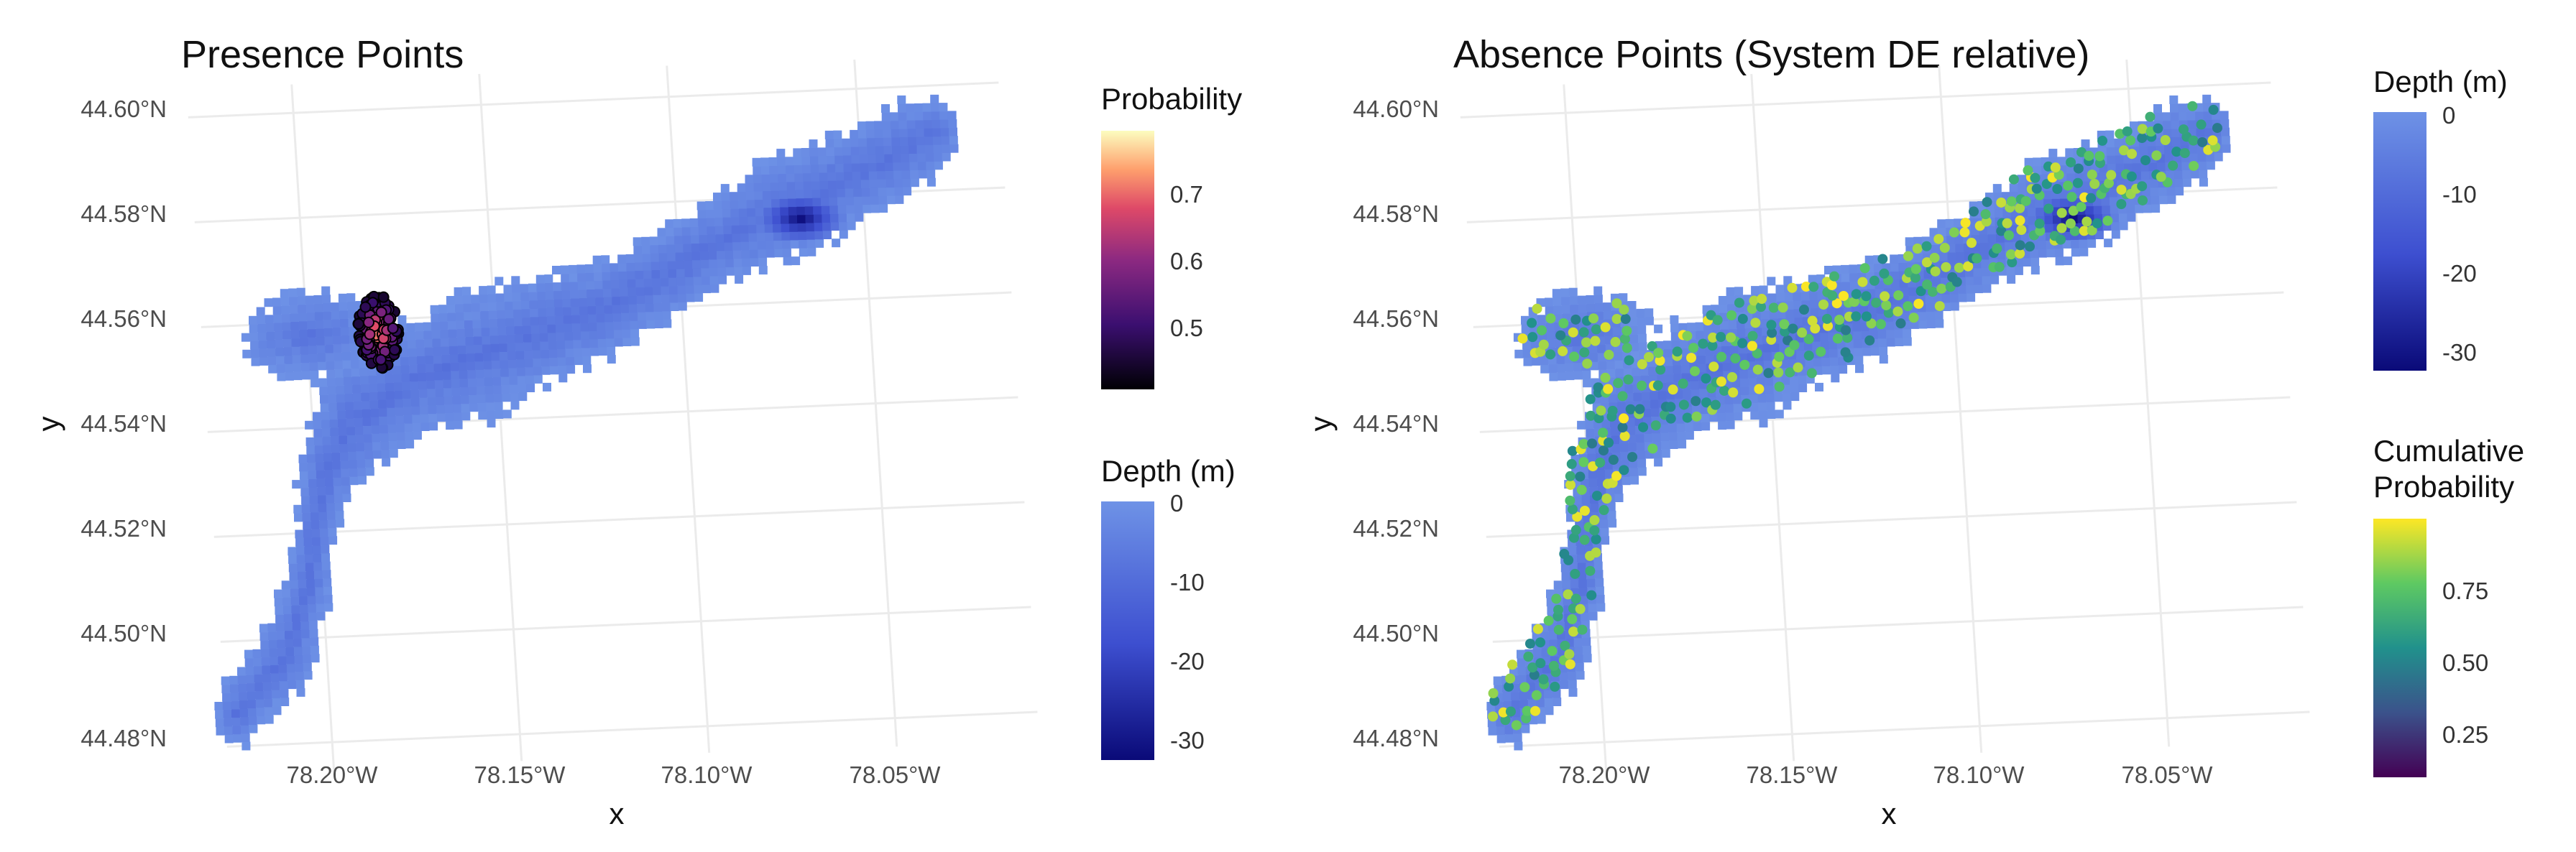 The image size is (2576, 852). I want to click on legend-tick: 0.5, so click(1186, 328).